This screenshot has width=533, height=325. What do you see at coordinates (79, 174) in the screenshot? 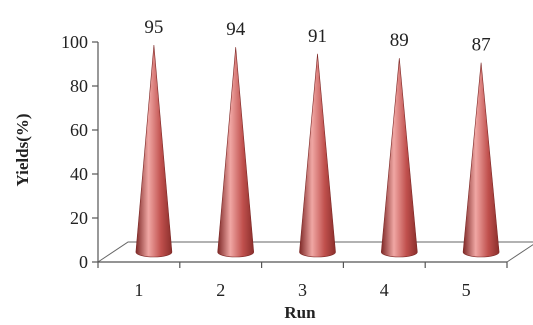
I see `y-tick-label: 40` at bounding box center [79, 174].